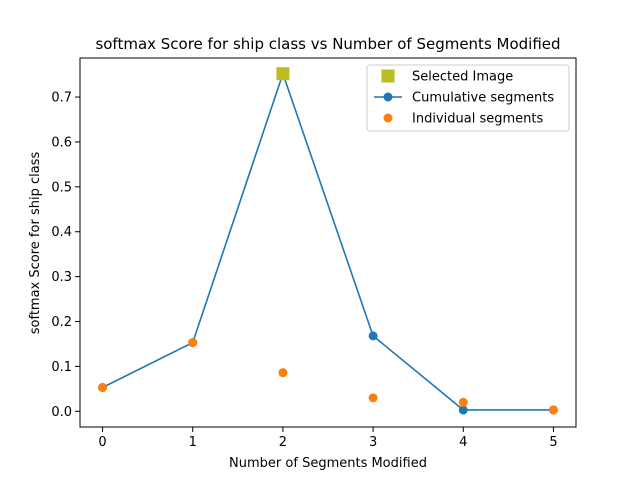 Image resolution: width=640 pixels, height=480 pixels. What do you see at coordinates (61, 232) in the screenshot?
I see `y-tick-label: 0.4` at bounding box center [61, 232].